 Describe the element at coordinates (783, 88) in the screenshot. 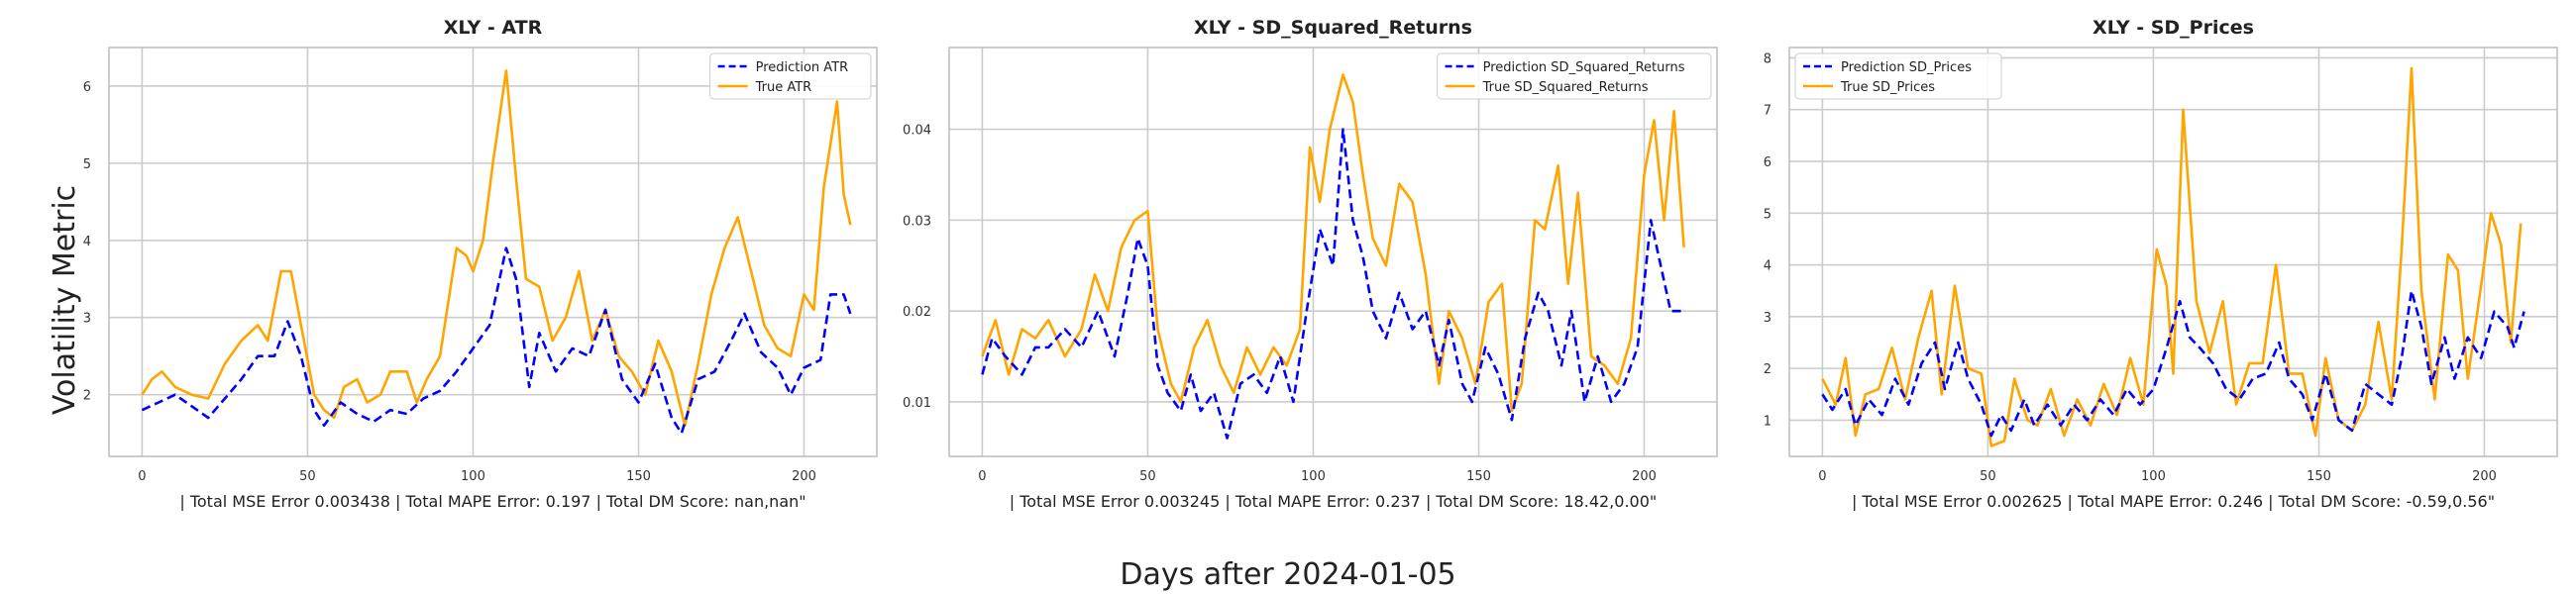

I see `legend-label: True ATR` at that location.